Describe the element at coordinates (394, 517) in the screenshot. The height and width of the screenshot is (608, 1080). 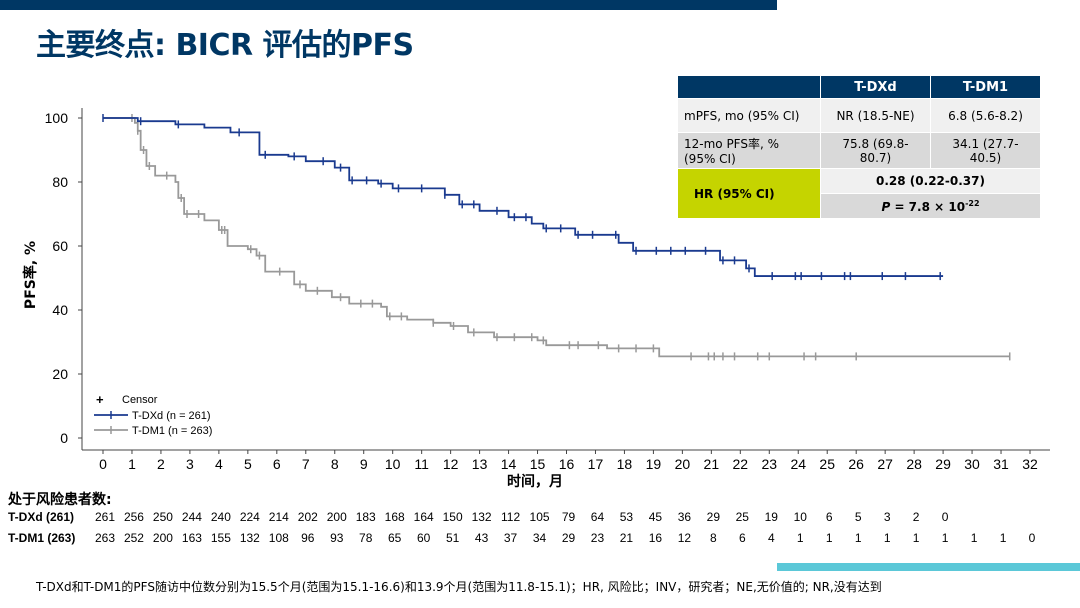
I see `risk-count: 168` at that location.